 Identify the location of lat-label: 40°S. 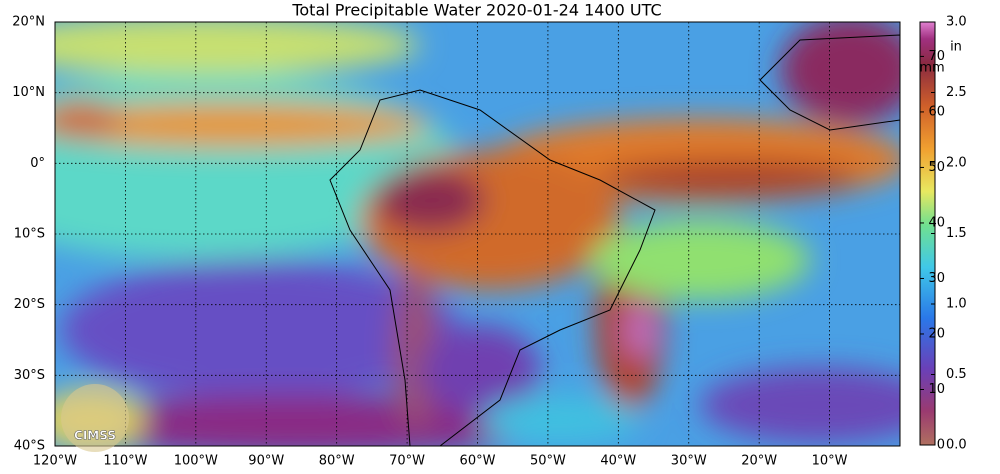
(29, 446).